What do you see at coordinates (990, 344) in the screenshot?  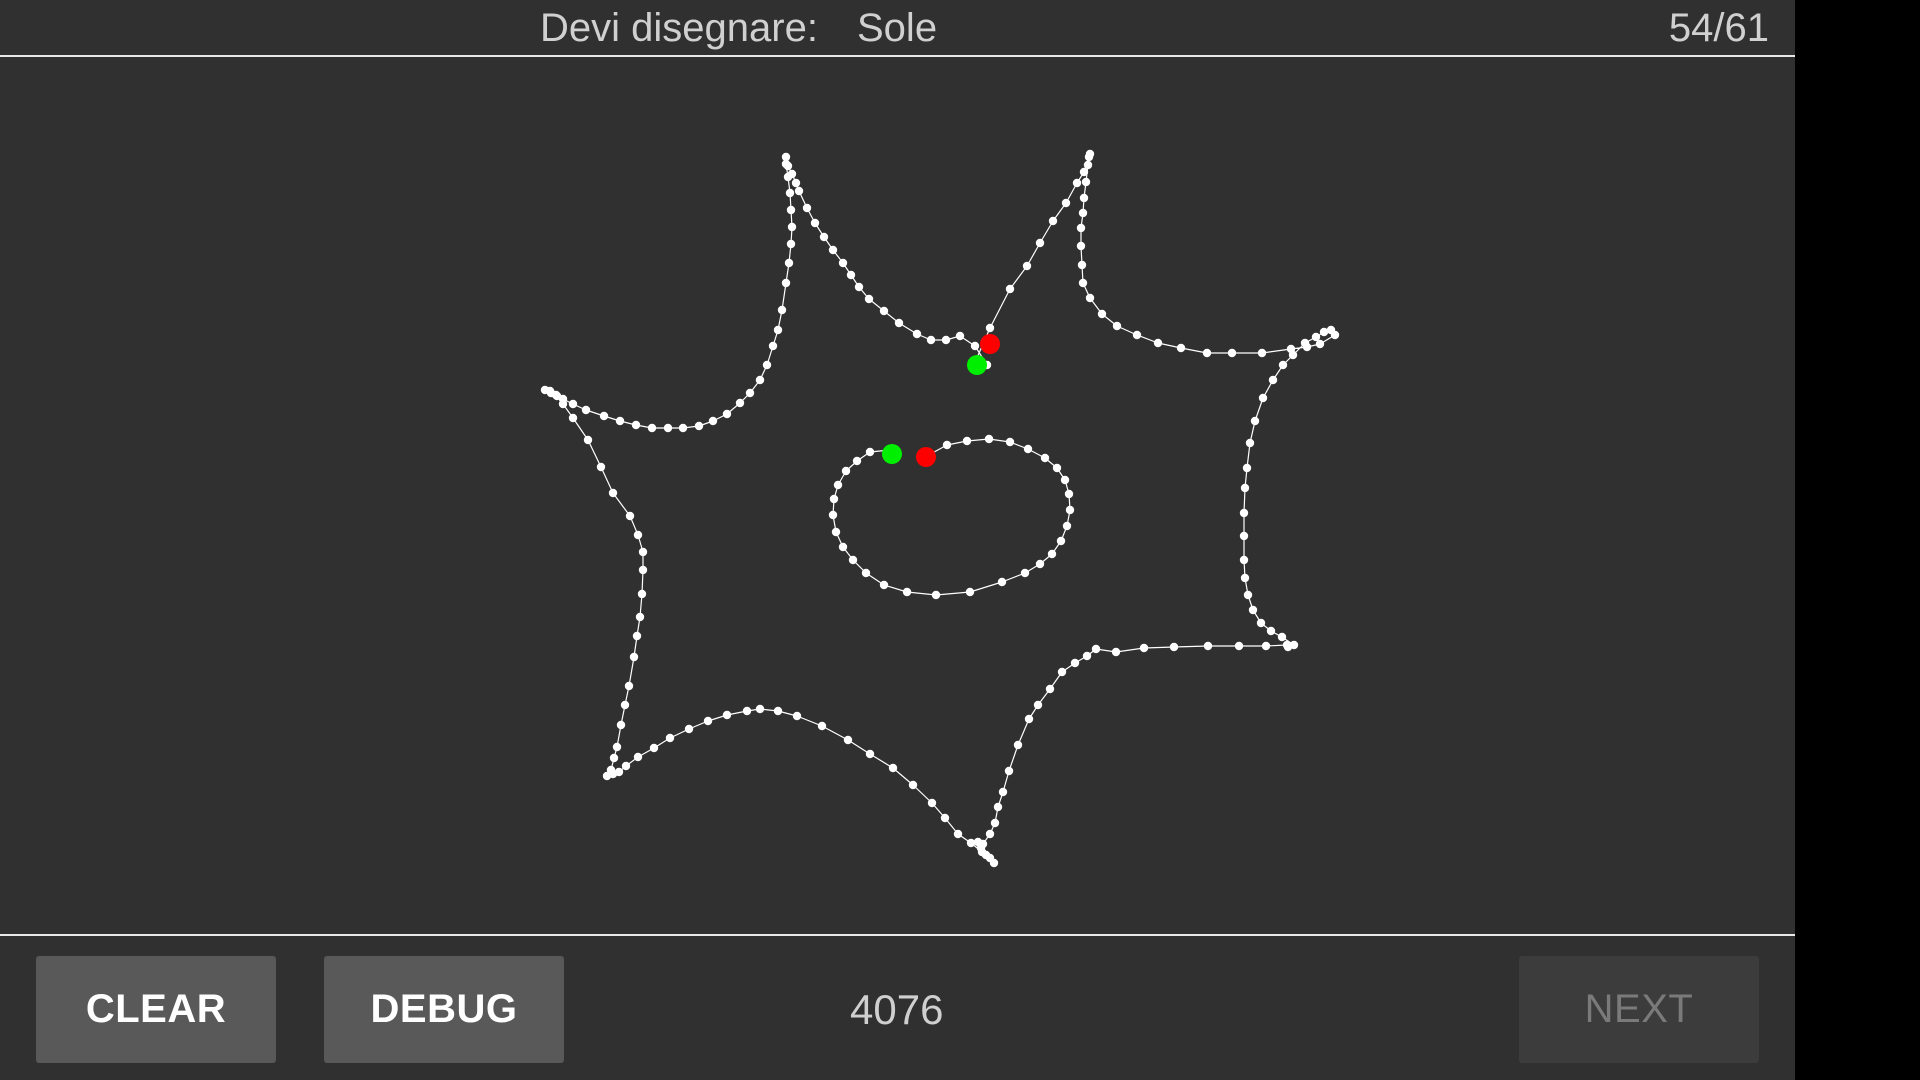 I see `outer-stroke-end-marker` at bounding box center [990, 344].